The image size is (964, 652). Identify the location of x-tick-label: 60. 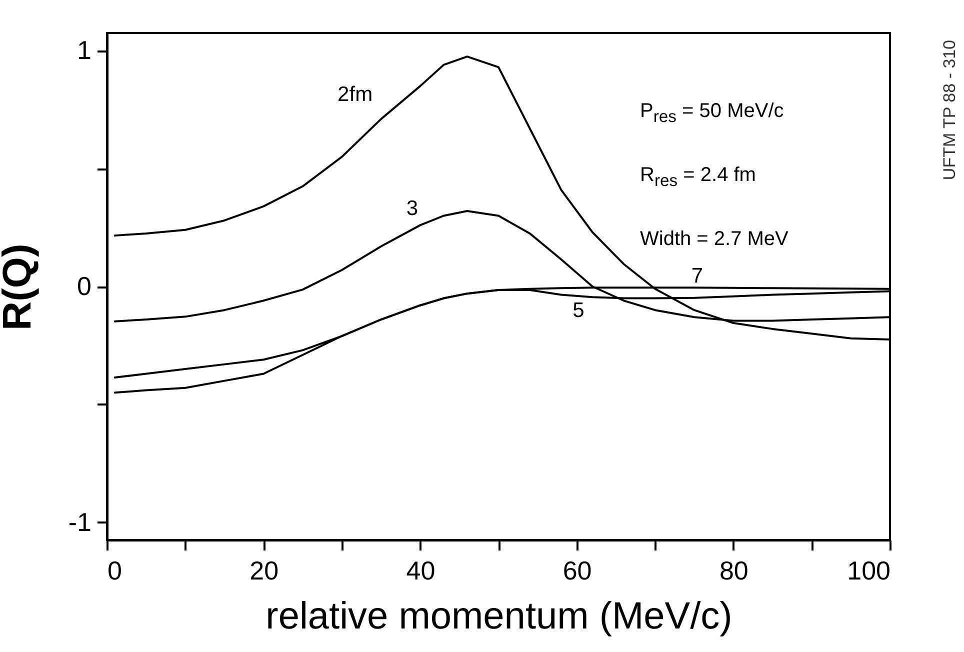
(577, 571).